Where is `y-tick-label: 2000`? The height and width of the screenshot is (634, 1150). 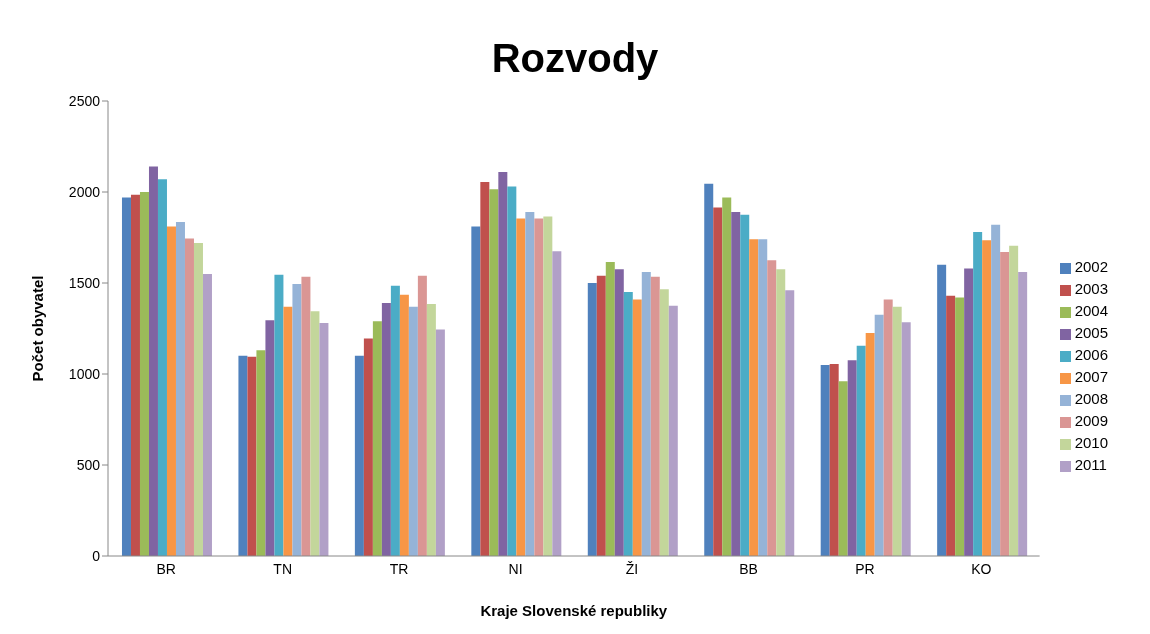 y-tick-label: 2000 is located at coordinates (84, 191).